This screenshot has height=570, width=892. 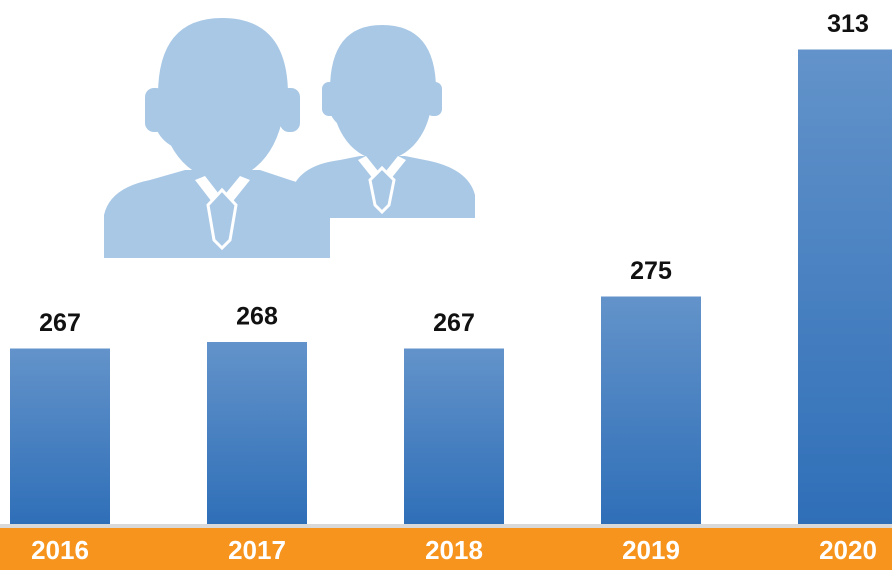 I want to click on category-strip, so click(x=446, y=549).